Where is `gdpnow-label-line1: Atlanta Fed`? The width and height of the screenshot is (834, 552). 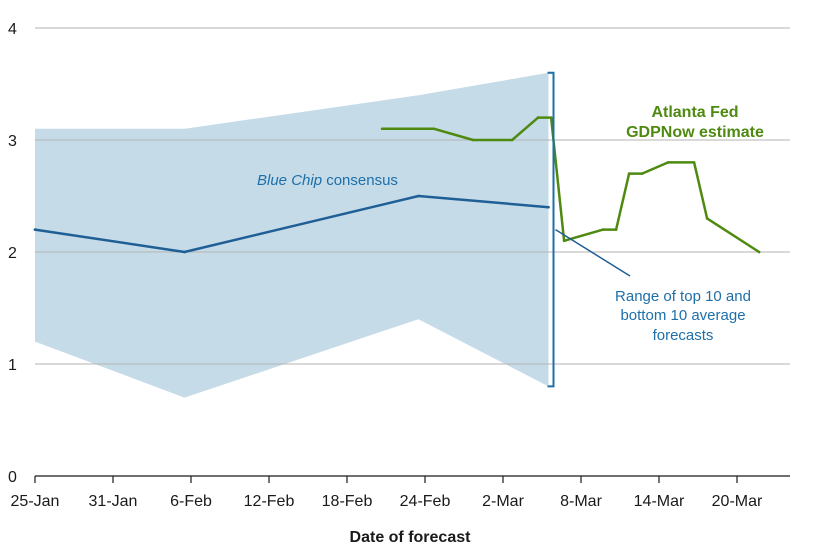 gdpnow-label-line1: Atlanta Fed is located at coordinates (694, 112).